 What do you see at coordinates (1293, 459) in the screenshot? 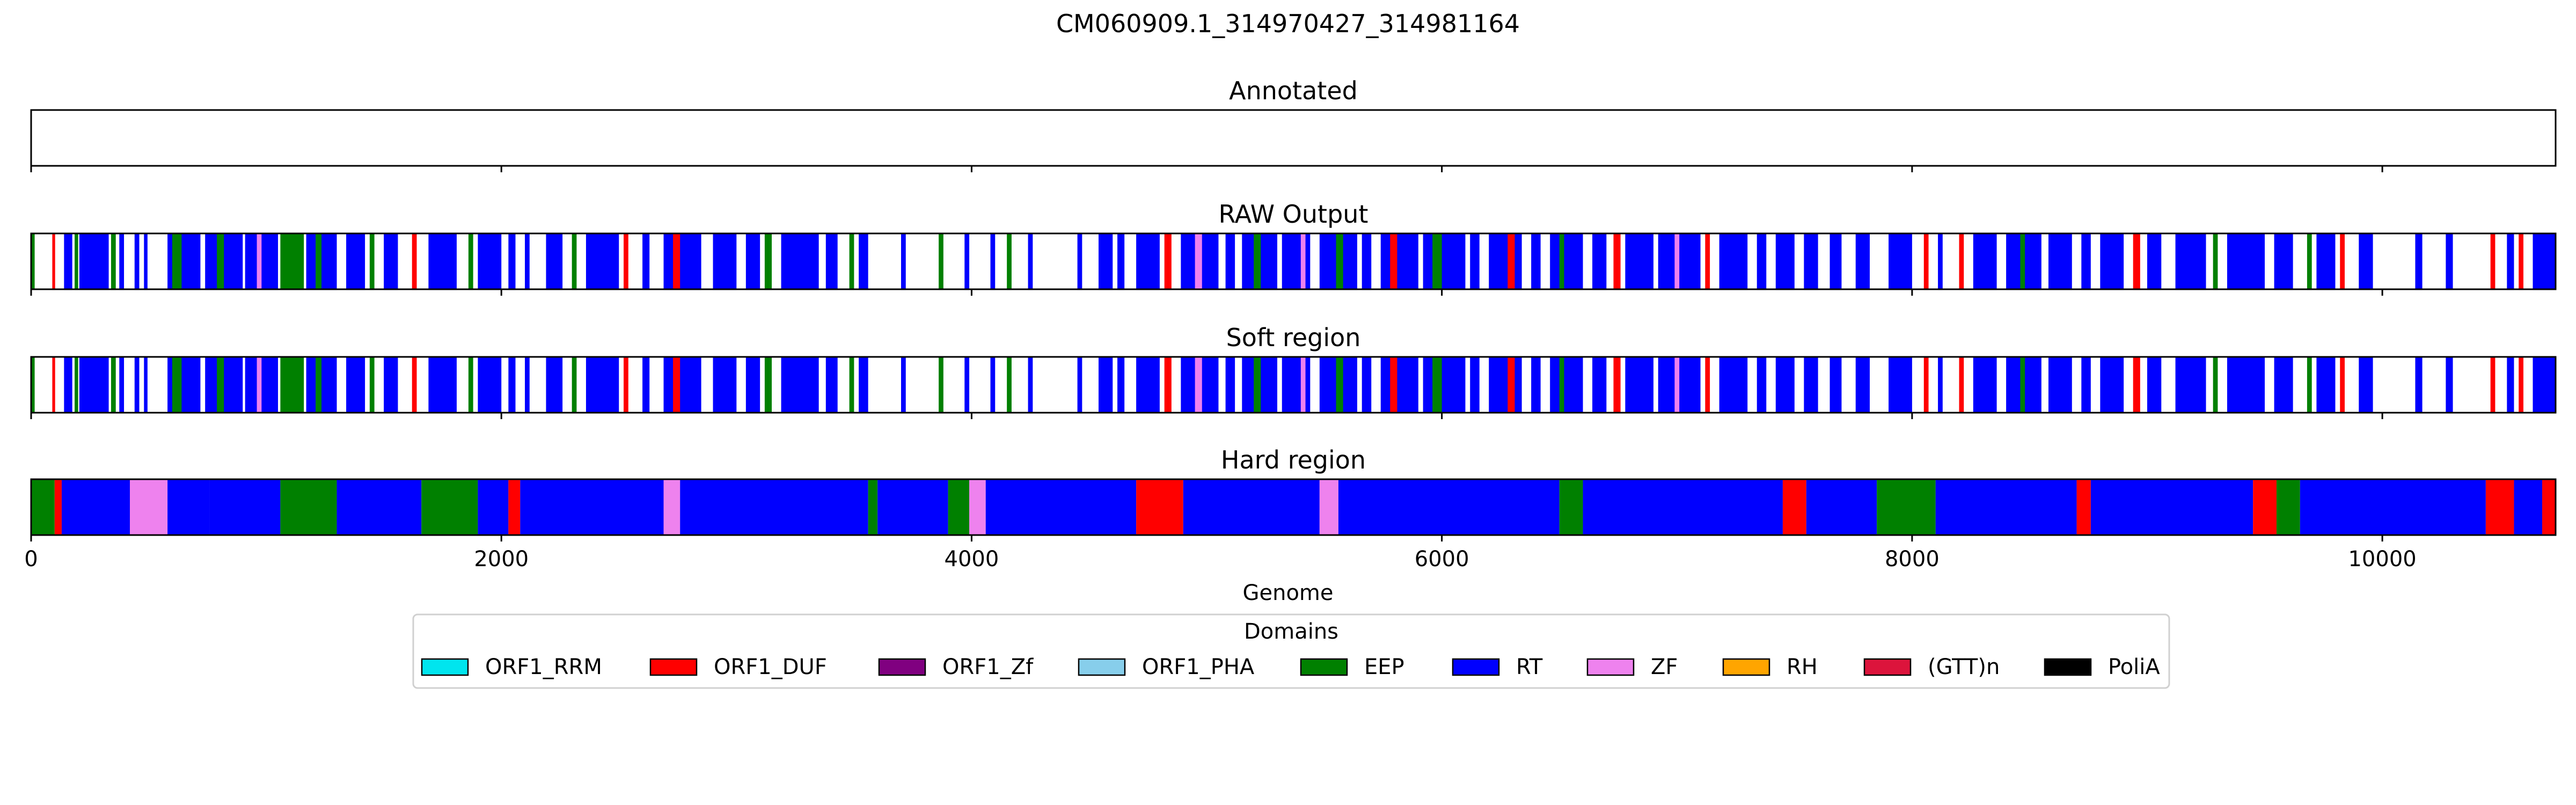
I see `panel-title: Hard region` at bounding box center [1293, 459].